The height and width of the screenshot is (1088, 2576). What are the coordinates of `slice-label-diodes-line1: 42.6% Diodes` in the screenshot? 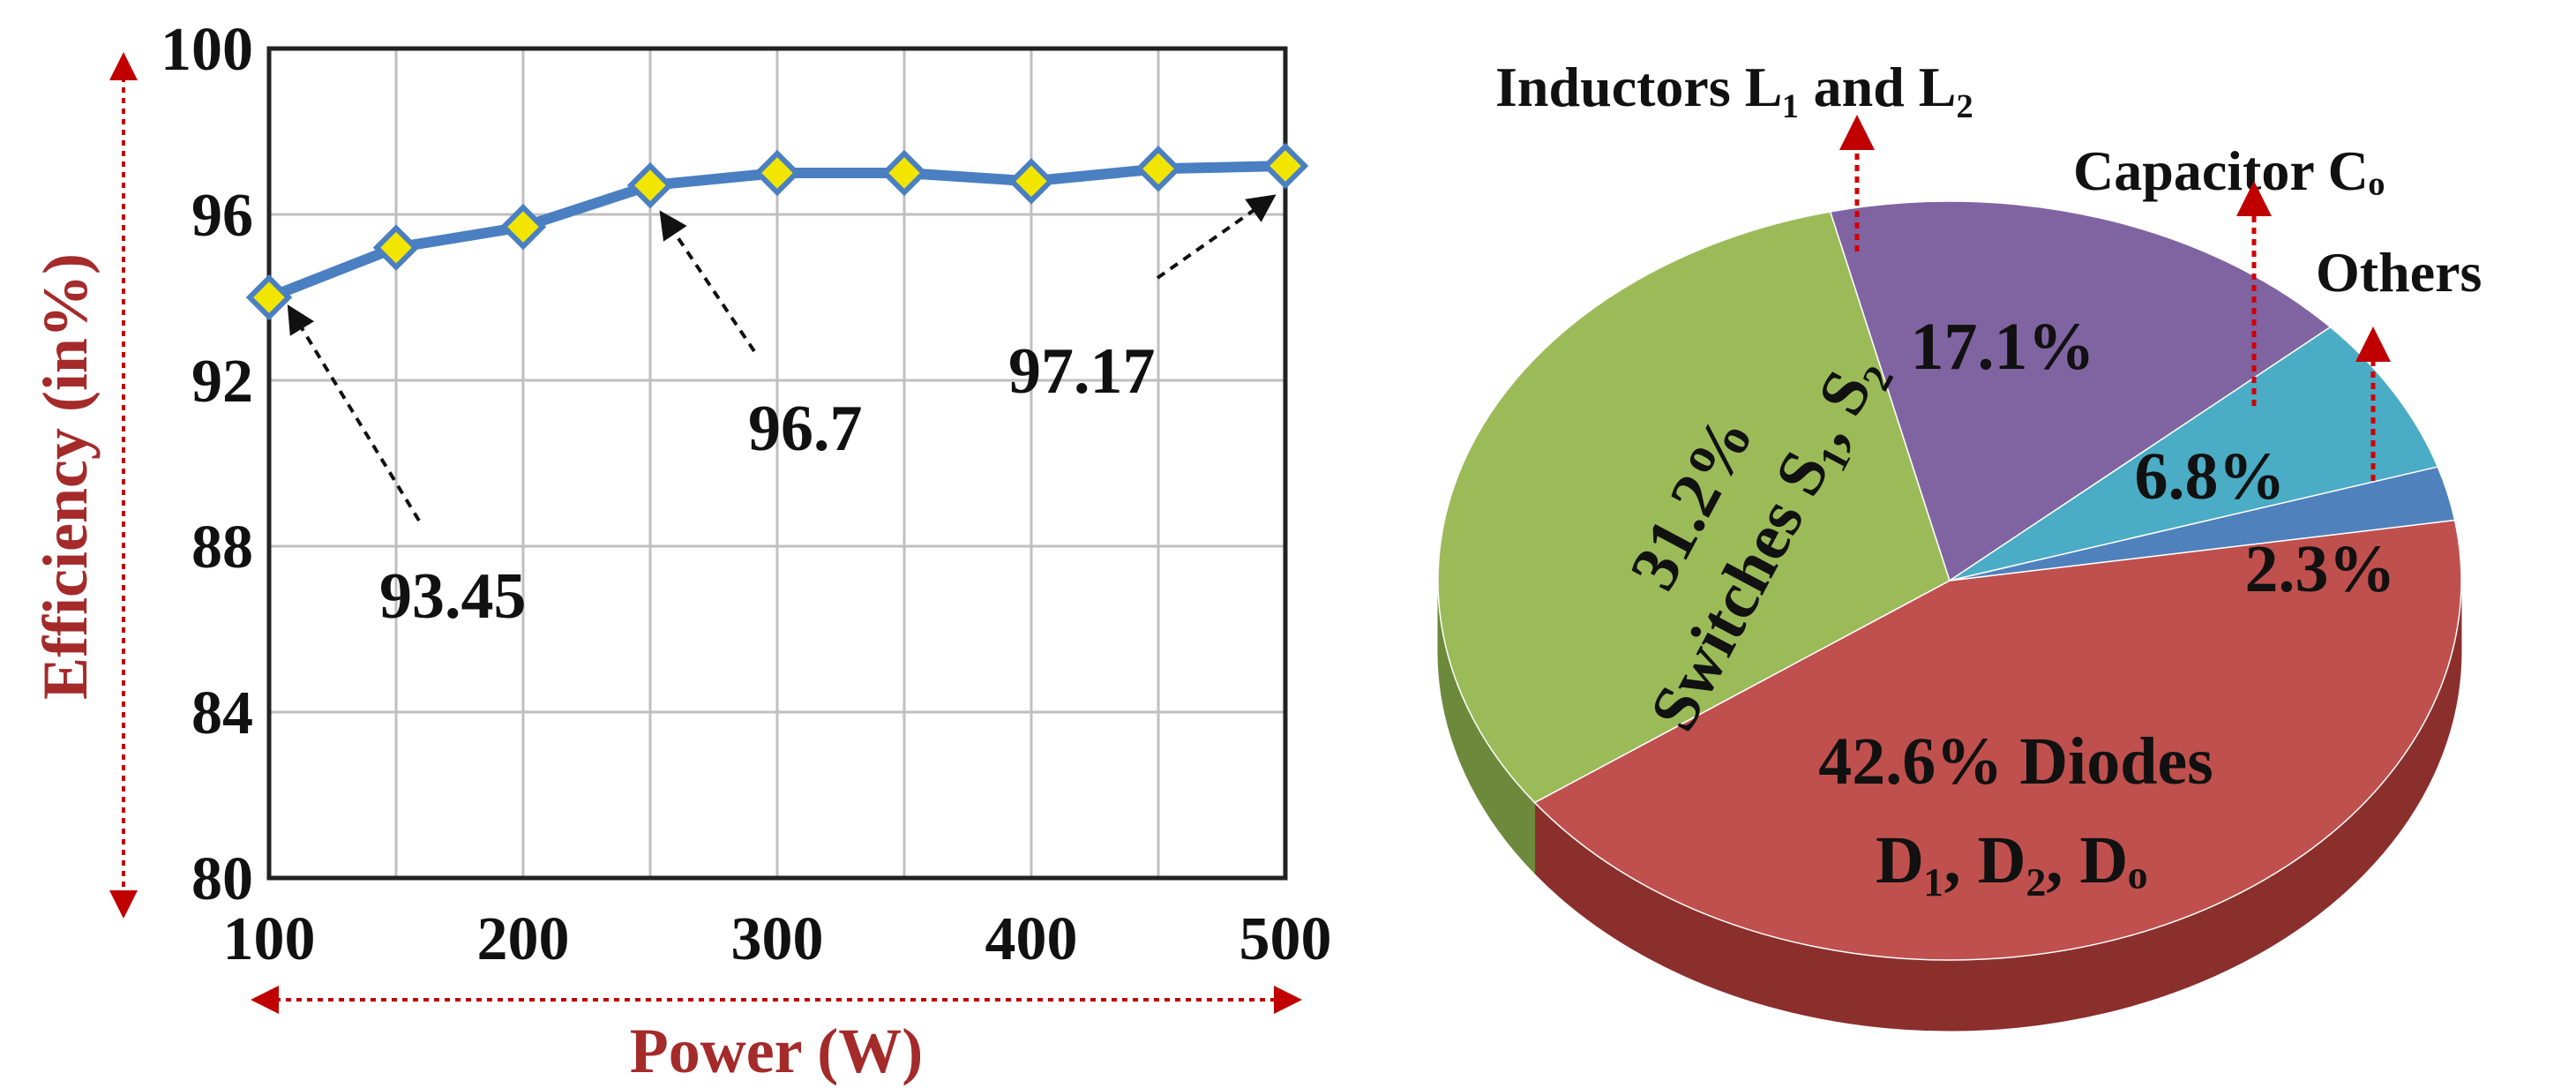 It's located at (2016, 761).